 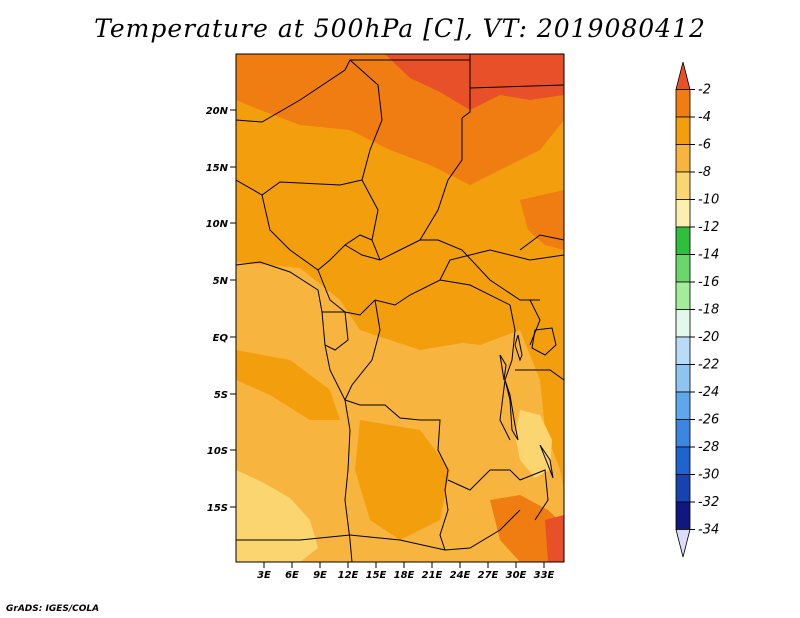 What do you see at coordinates (534, 495) in the screenshot?
I see `border-mozambique` at bounding box center [534, 495].